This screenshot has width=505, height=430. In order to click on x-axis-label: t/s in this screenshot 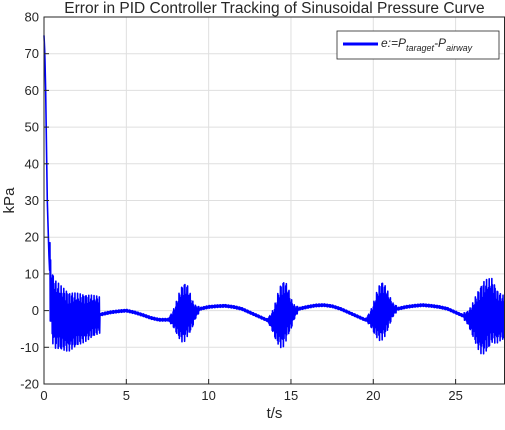, I will do `click(275, 413)`.